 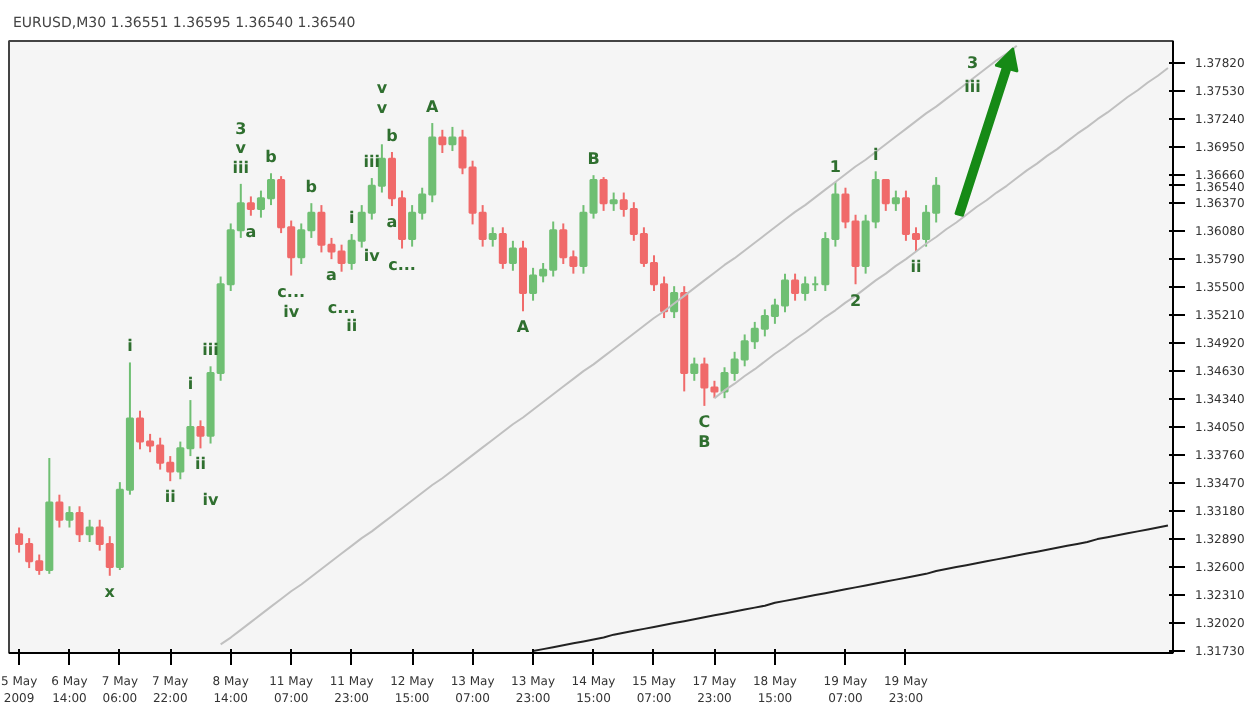 What do you see at coordinates (835, 166) in the screenshot?
I see `annotation: 1` at bounding box center [835, 166].